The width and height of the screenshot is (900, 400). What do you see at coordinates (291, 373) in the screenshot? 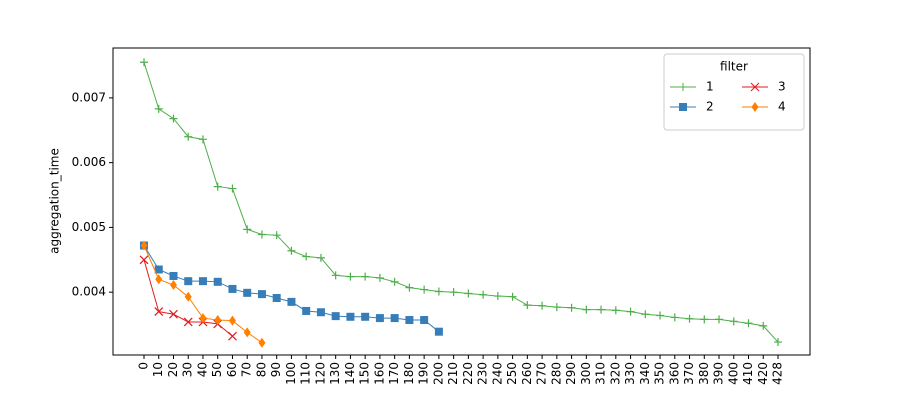
I see `x-tick-label: 100` at bounding box center [291, 373].